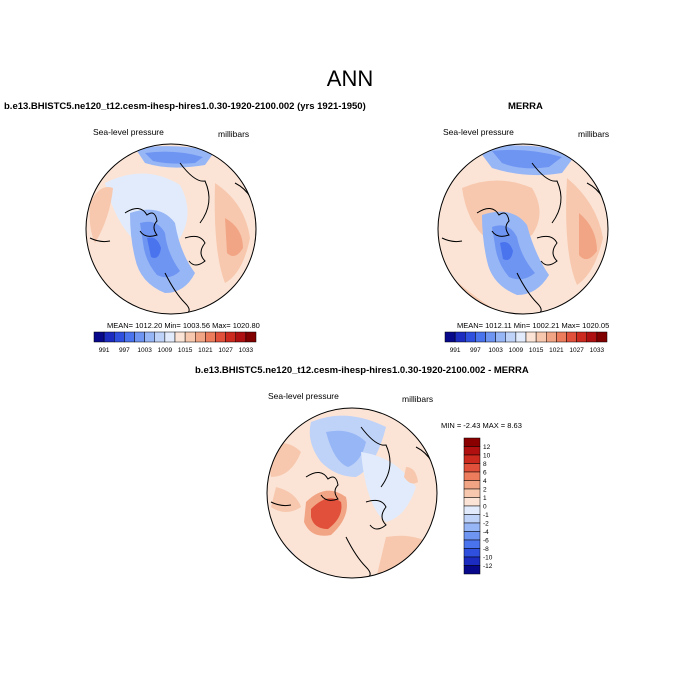 The width and height of the screenshot is (700, 700). Describe the element at coordinates (525, 106) in the screenshot. I see `panel-2-title: MERRA` at that location.